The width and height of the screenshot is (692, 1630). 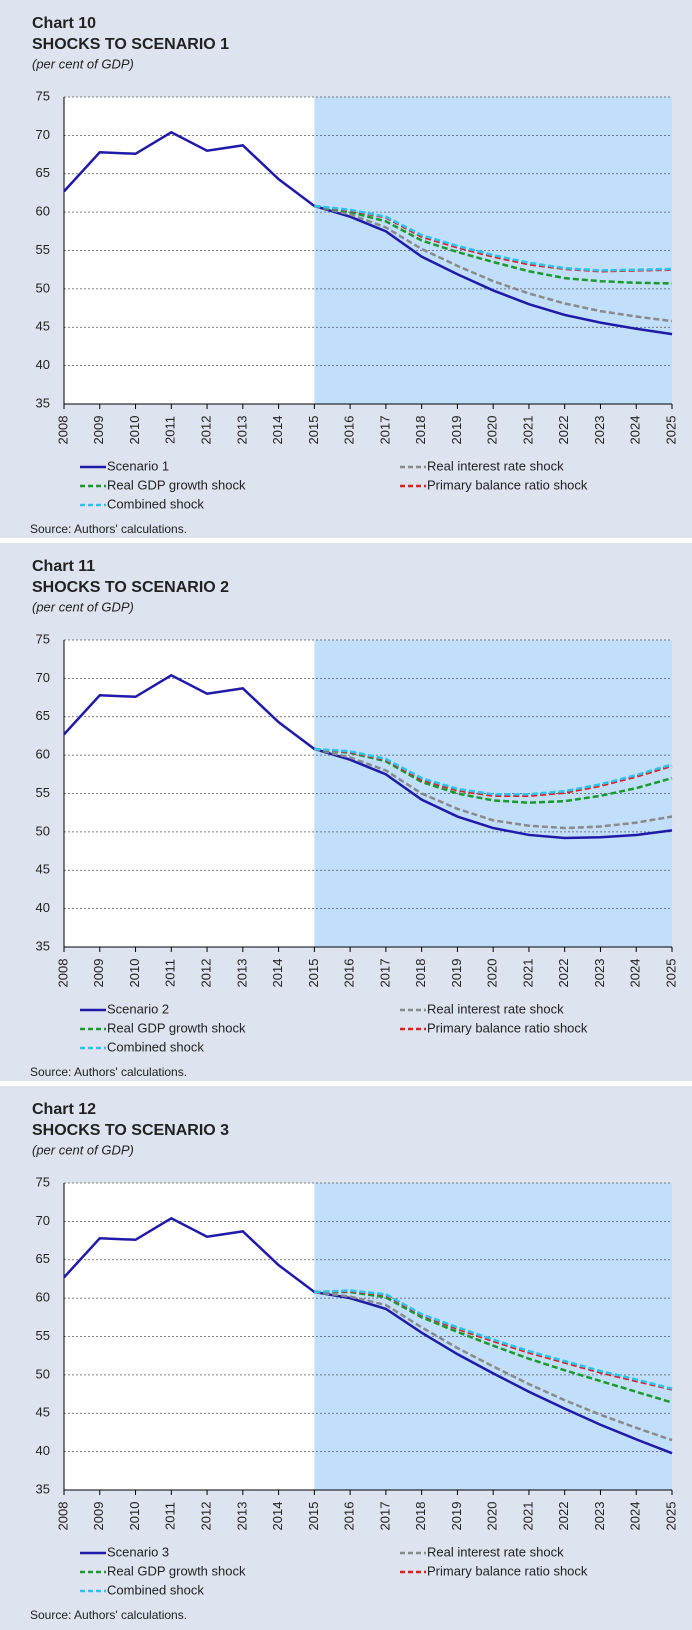 I want to click on chart-label: Chart 12, so click(x=64, y=1109).